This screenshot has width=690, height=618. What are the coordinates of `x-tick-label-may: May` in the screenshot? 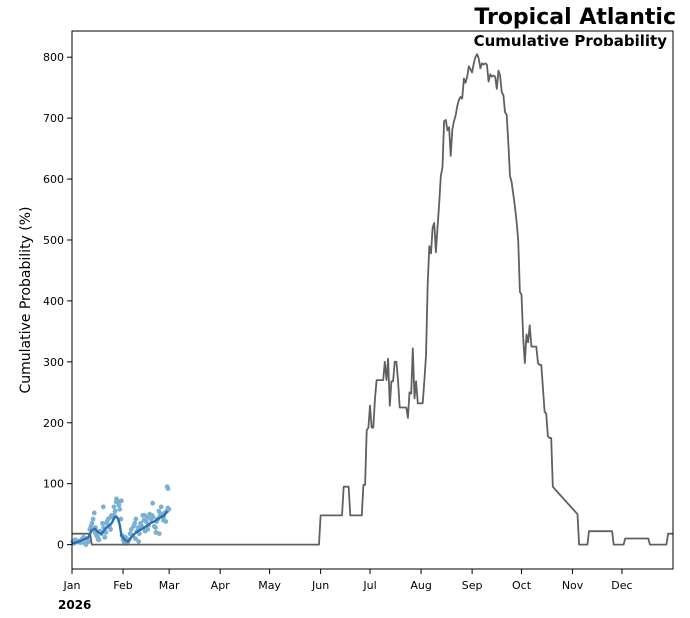 It's located at (269, 585).